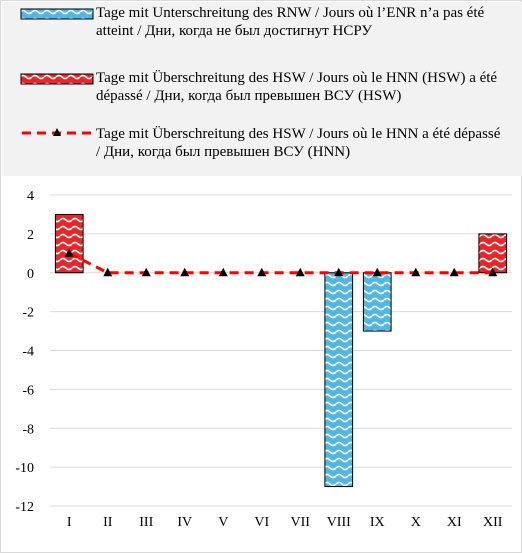 This screenshot has width=522, height=553. What do you see at coordinates (30, 196) in the screenshot?
I see `y-tick-label: 4` at bounding box center [30, 196].